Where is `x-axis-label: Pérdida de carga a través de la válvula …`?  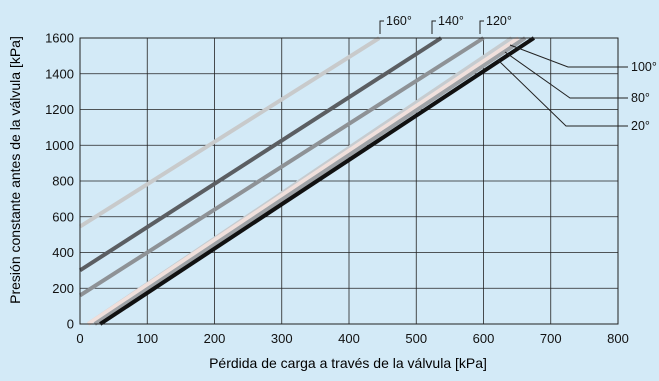 x-axis-label: Pérdida de carga a través de la válvula … is located at coordinates (348, 363).